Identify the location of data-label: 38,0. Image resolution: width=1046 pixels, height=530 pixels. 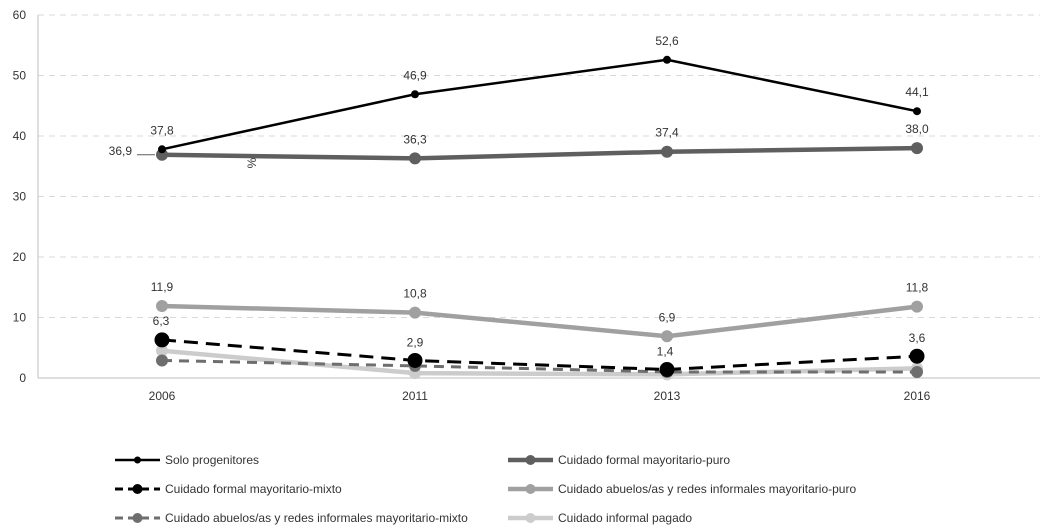
(917, 129).